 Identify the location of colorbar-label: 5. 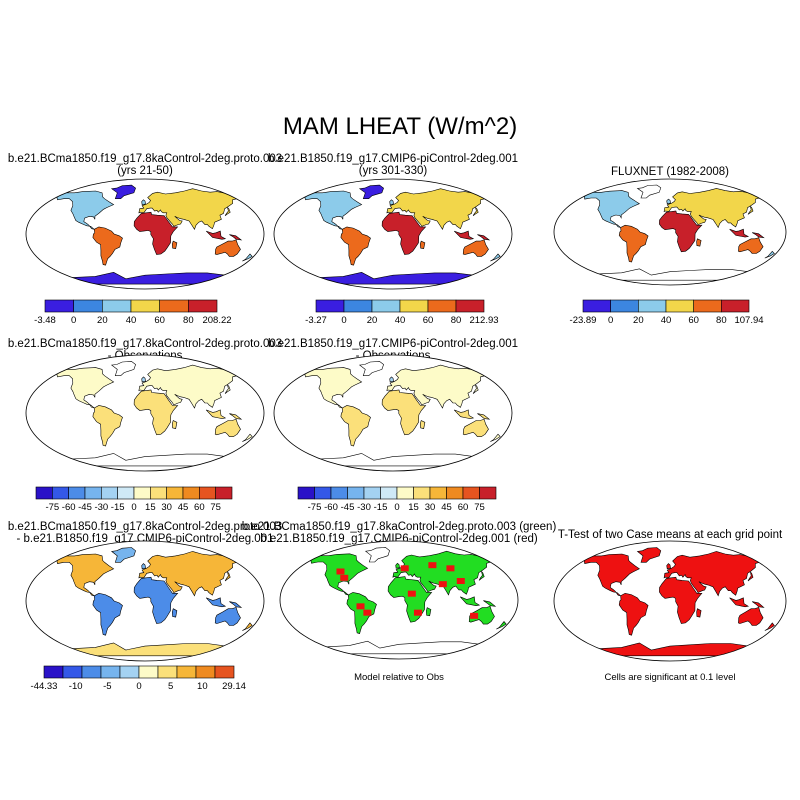
(170, 686).